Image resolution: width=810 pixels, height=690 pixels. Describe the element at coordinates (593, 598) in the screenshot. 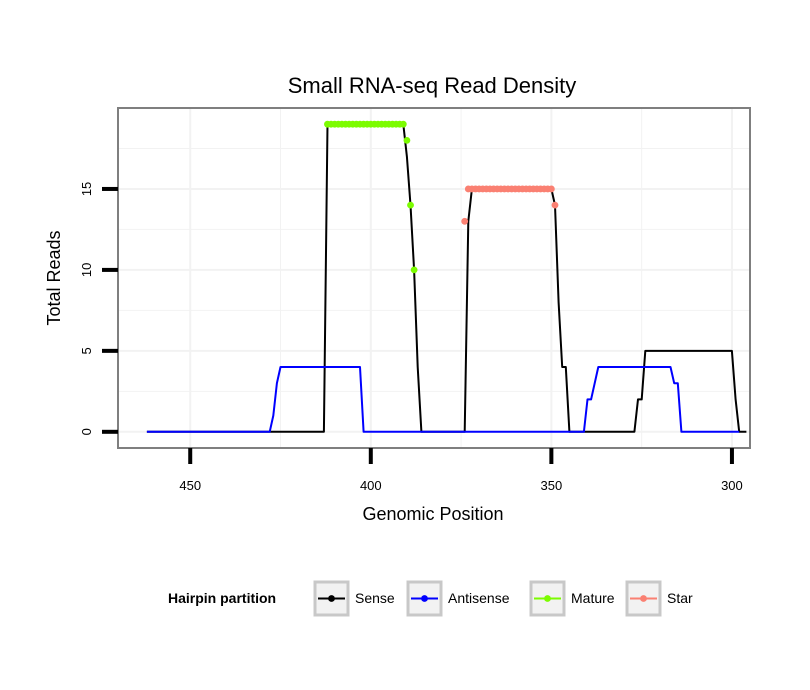

I see `legend-label-mature: Mature` at that location.